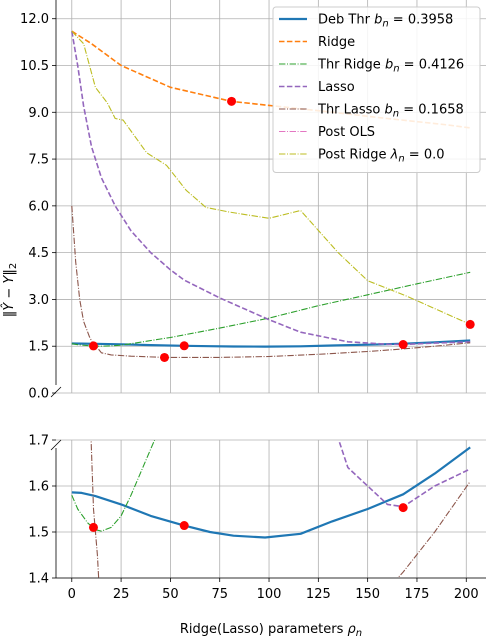 Image resolution: width=486 pixels, height=637 pixels. I want to click on x-tick-label: 25, so click(121, 594).